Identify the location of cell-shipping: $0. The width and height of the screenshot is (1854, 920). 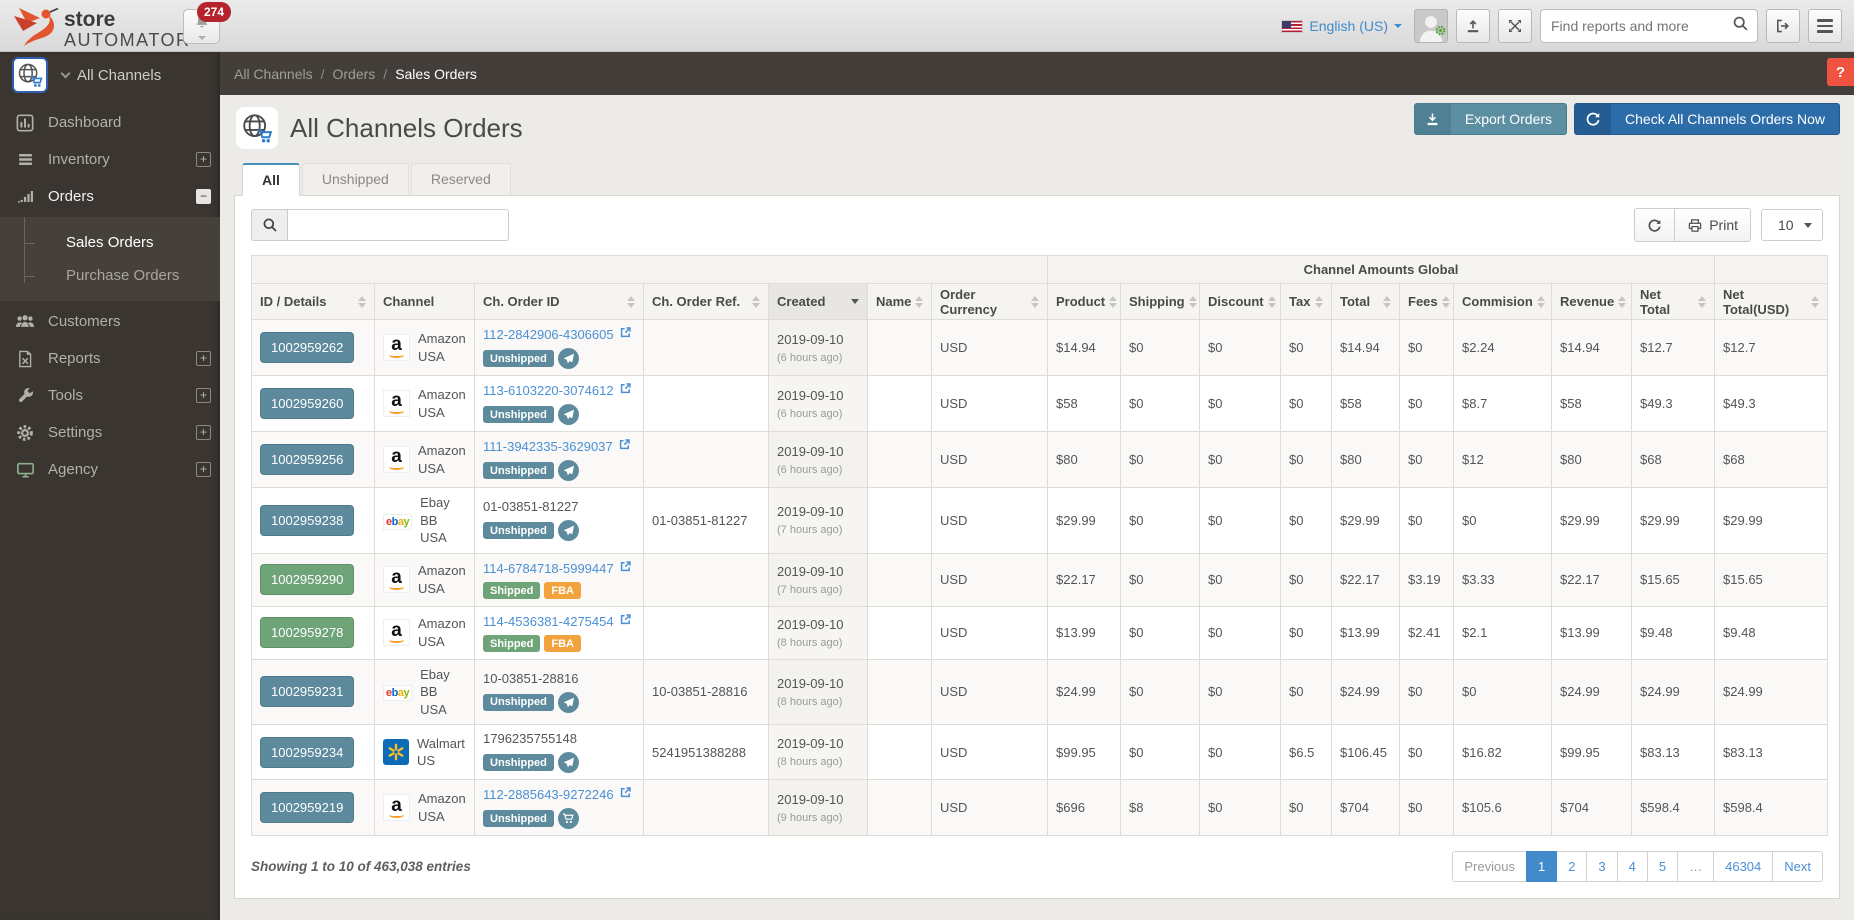
(1160, 692).